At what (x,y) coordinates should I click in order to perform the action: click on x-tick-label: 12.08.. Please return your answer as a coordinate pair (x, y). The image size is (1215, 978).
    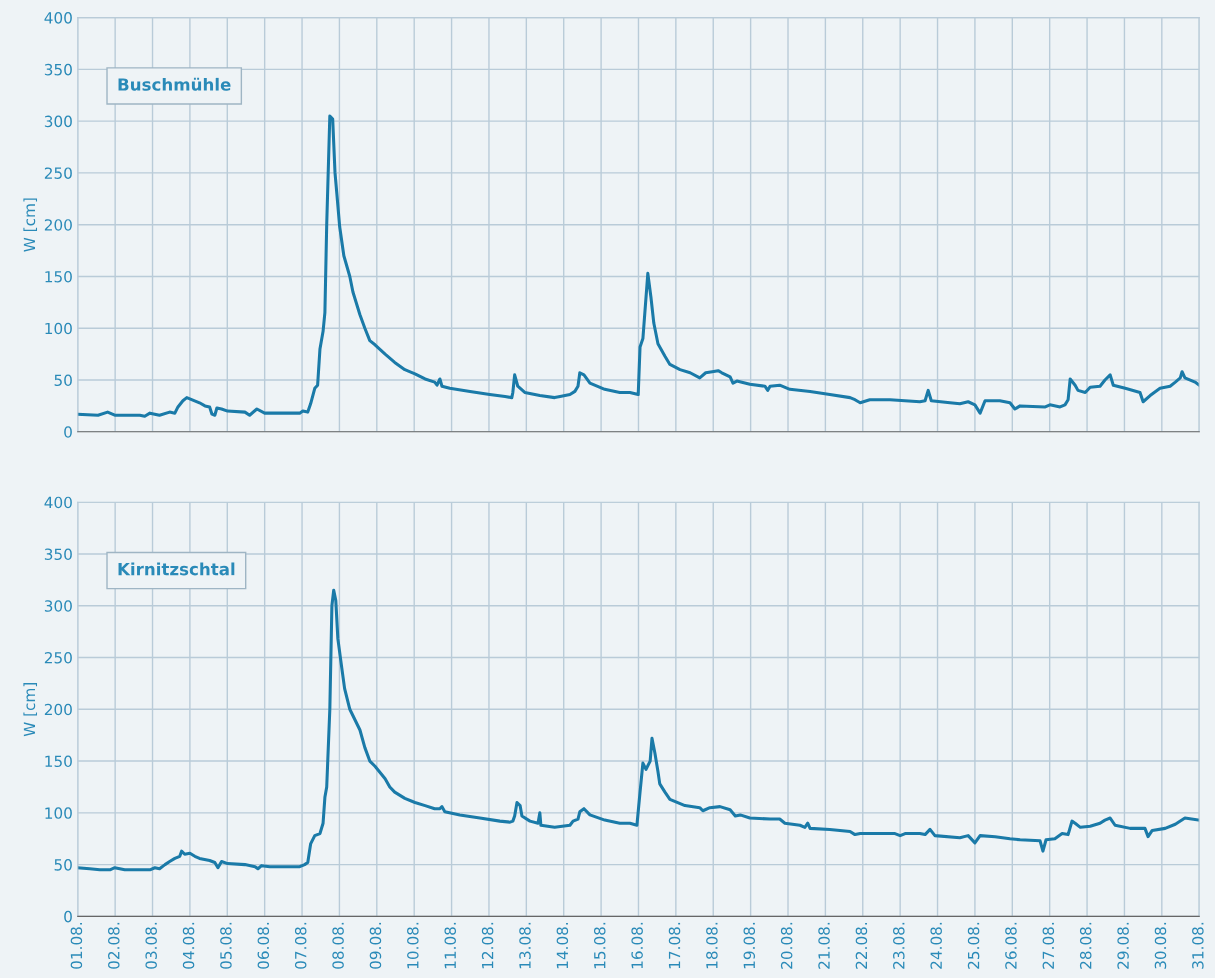
    Looking at the image, I should click on (487, 945).